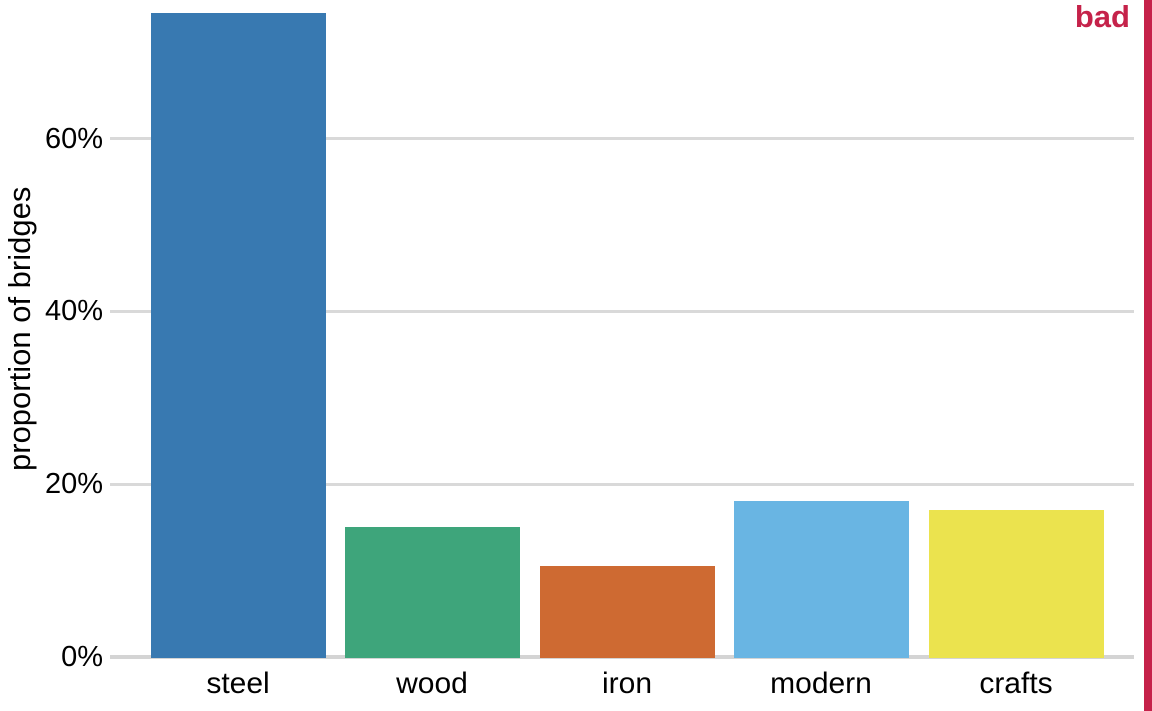  I want to click on y-tick-label: 20%, so click(73, 484).